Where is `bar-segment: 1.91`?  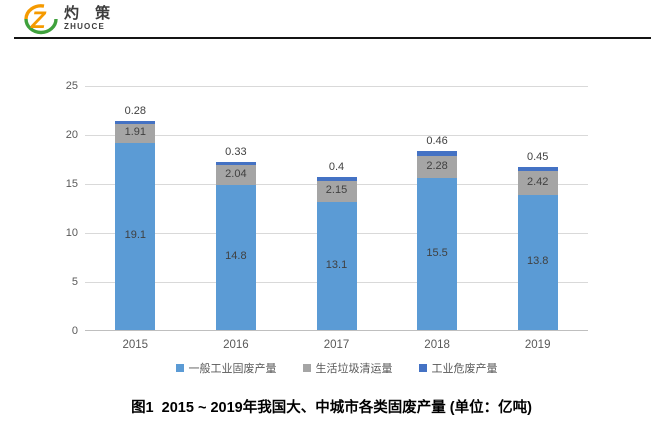 bar-segment: 1.91 is located at coordinates (135, 133).